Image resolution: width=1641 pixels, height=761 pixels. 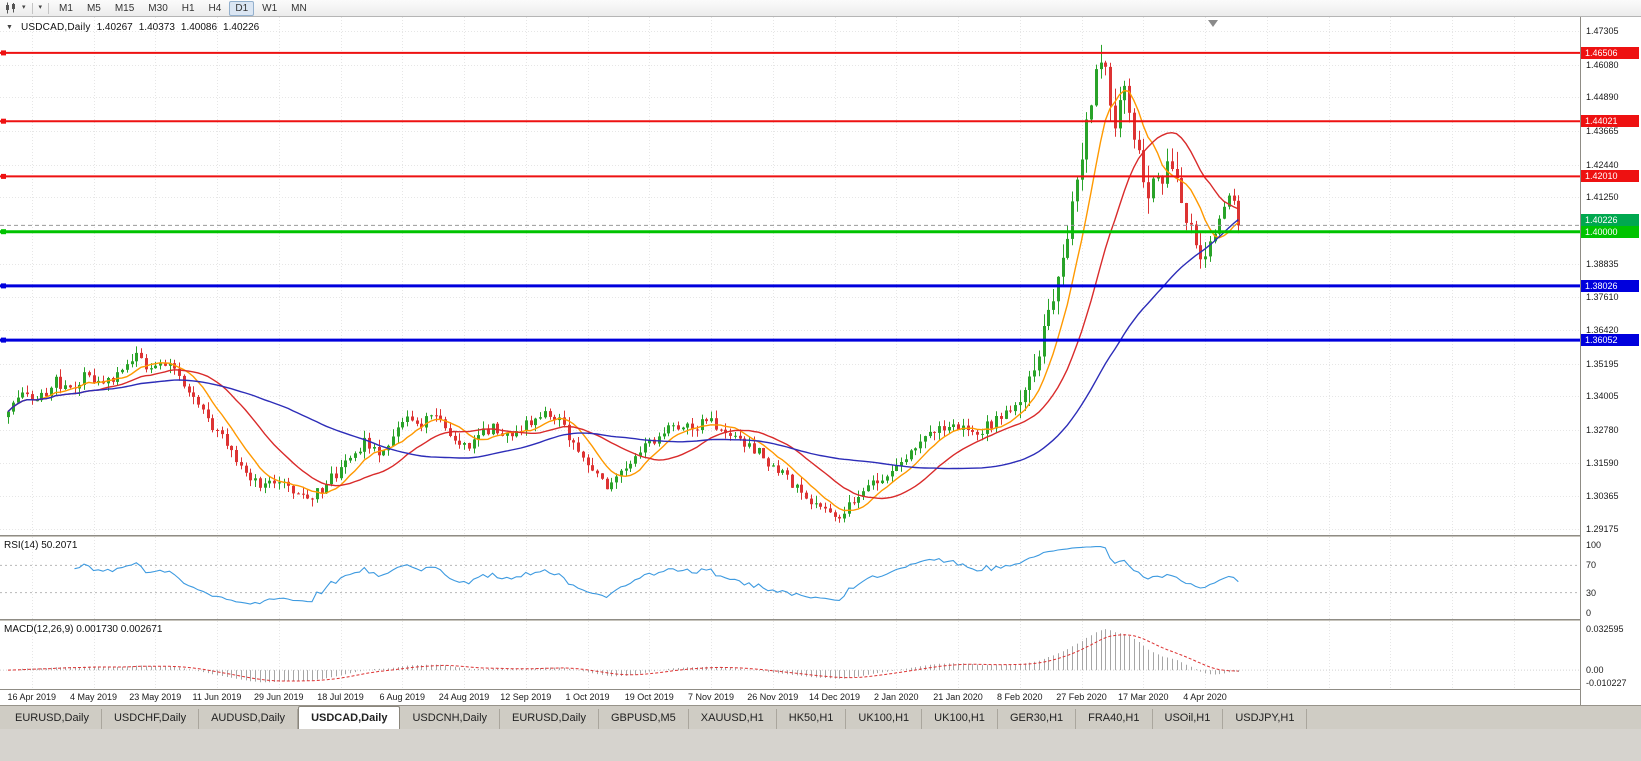 What do you see at coordinates (1602, 429) in the screenshot?
I see `price-tick: 1.32780` at bounding box center [1602, 429].